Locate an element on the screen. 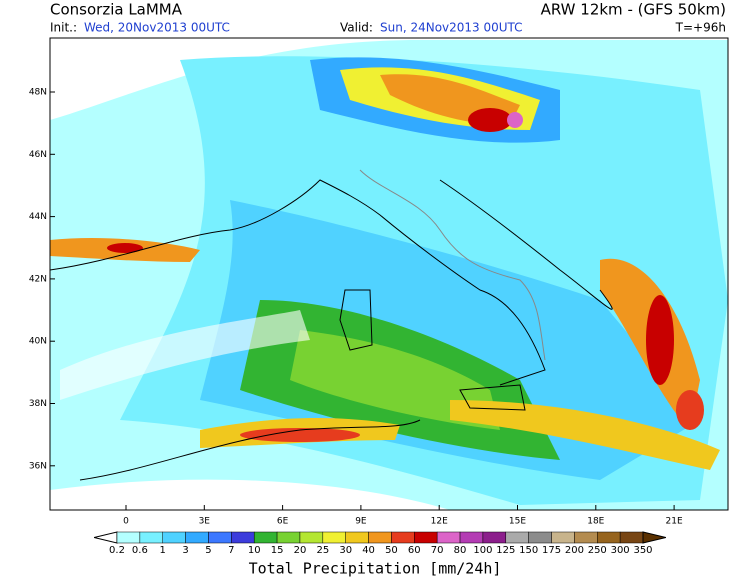  colorbar-label: 40 is located at coordinates (368, 550).